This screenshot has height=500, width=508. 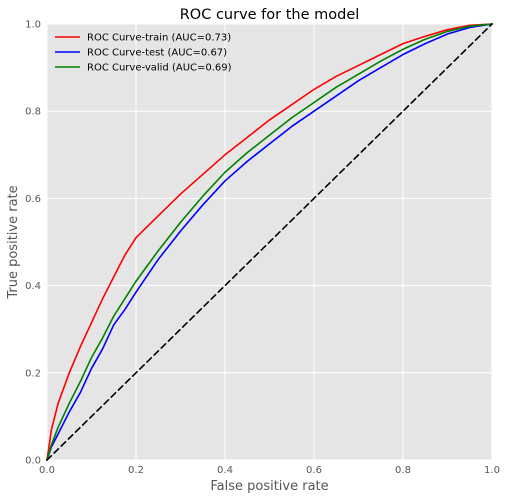 What do you see at coordinates (157, 53) in the screenshot?
I see `legend-label: ROC Curve-test (AUC=0.67)` at bounding box center [157, 53].